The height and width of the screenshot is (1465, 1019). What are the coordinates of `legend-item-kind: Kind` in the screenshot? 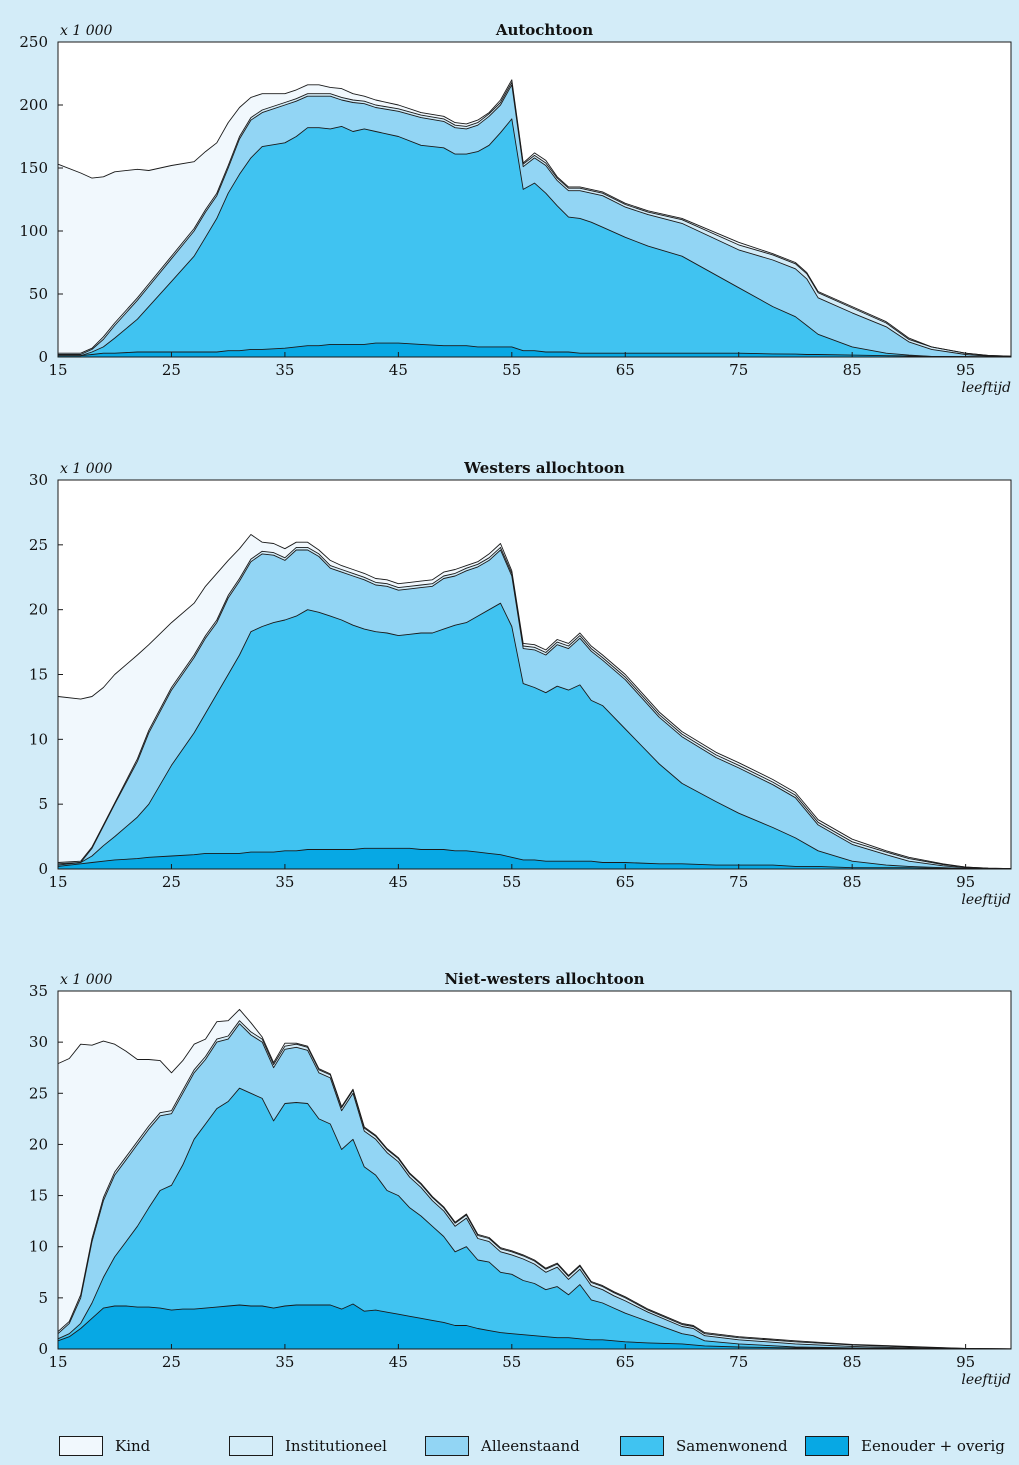 It's located at (104, 1446).